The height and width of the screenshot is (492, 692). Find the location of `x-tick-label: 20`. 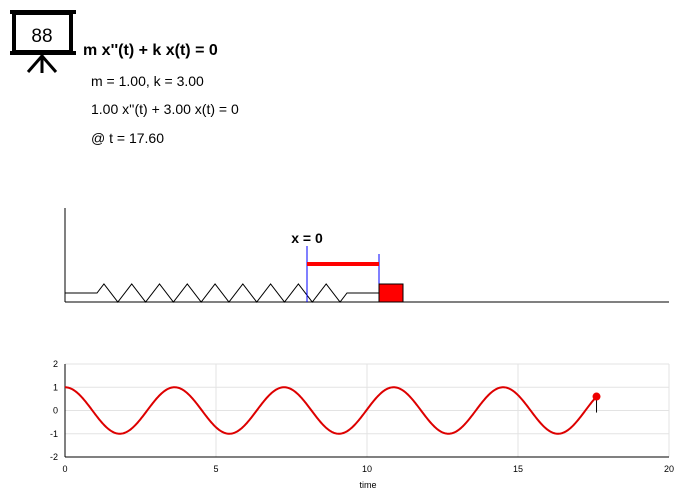

x-tick-label: 20 is located at coordinates (669, 469).